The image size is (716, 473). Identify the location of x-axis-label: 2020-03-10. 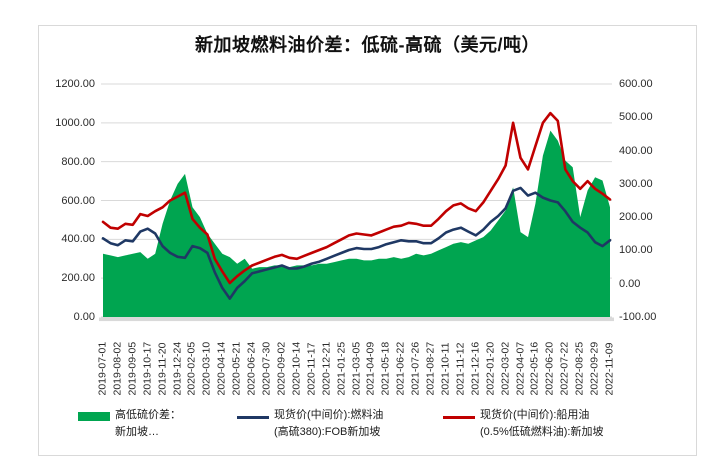
(206, 368).